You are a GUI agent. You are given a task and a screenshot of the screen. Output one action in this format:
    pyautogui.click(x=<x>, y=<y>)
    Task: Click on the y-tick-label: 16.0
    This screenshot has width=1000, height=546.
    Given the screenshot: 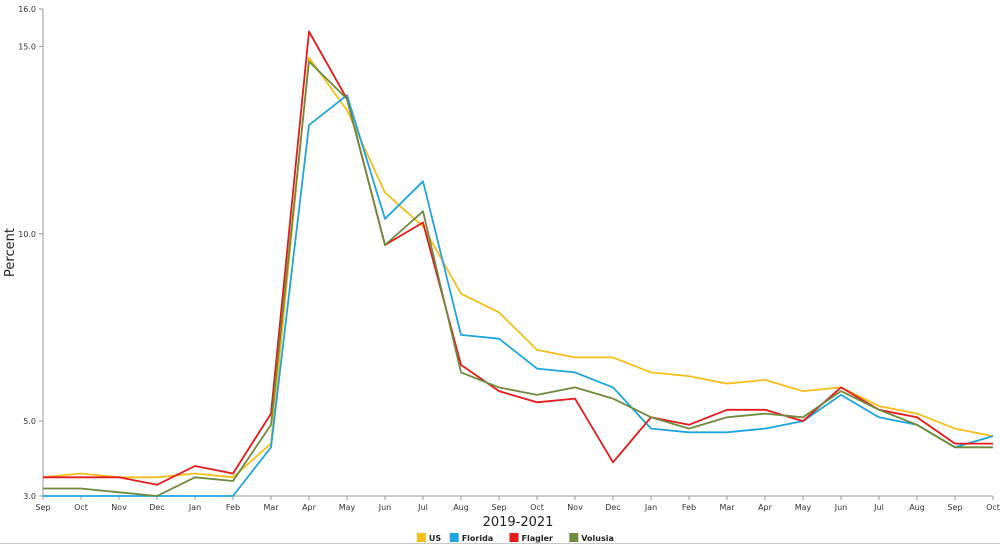 What is the action you would take?
    pyautogui.click(x=27, y=9)
    